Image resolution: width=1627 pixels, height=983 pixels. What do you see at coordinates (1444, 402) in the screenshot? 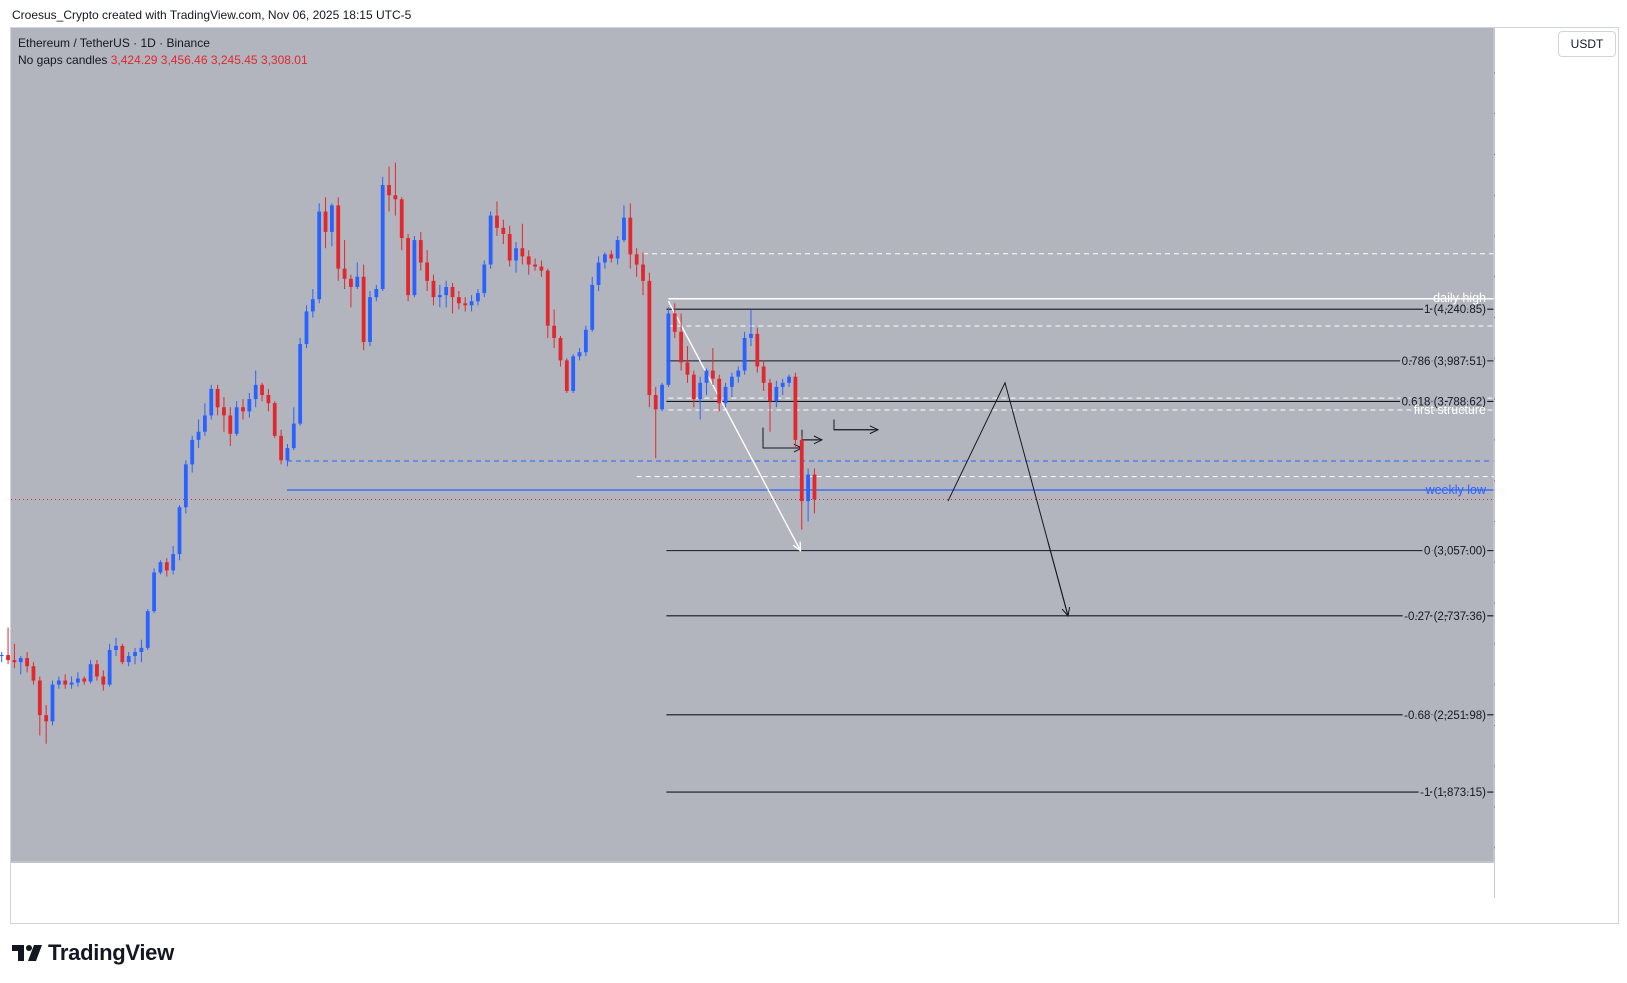
I see `fib-level-label: 0.618 (3,788.62)` at bounding box center [1444, 402].